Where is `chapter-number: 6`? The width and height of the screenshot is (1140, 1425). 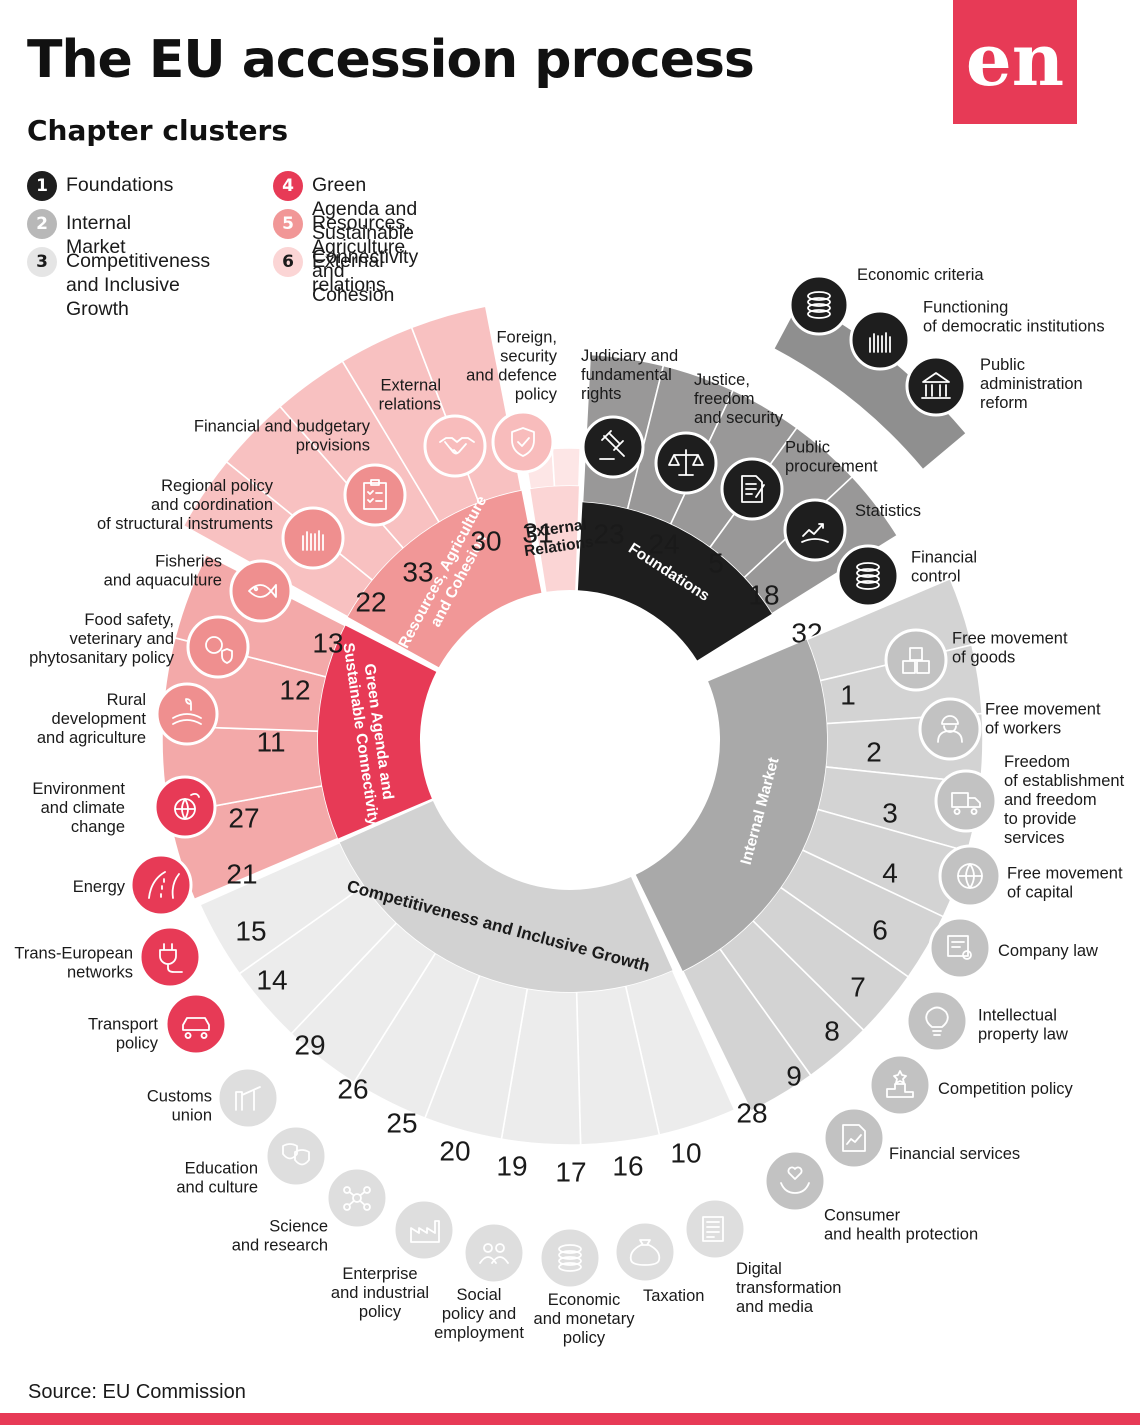 chapter-number: 6 is located at coordinates (880, 929).